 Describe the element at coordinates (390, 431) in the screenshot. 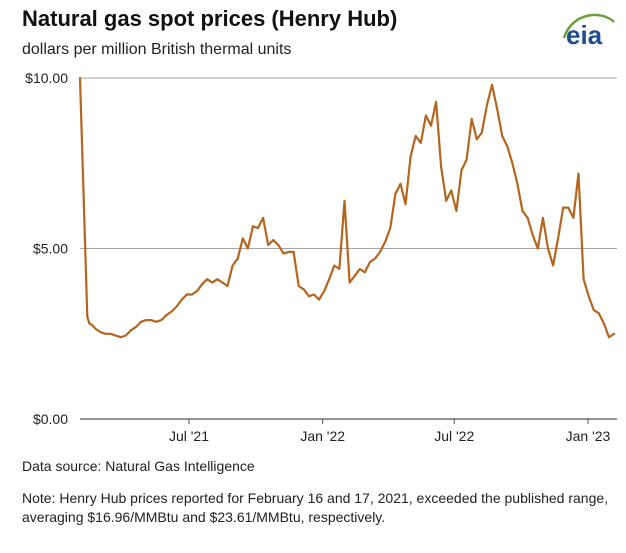

I see `x-tick-labels: Jul '21 Jan '22 Jul '22 Jan '23` at that location.